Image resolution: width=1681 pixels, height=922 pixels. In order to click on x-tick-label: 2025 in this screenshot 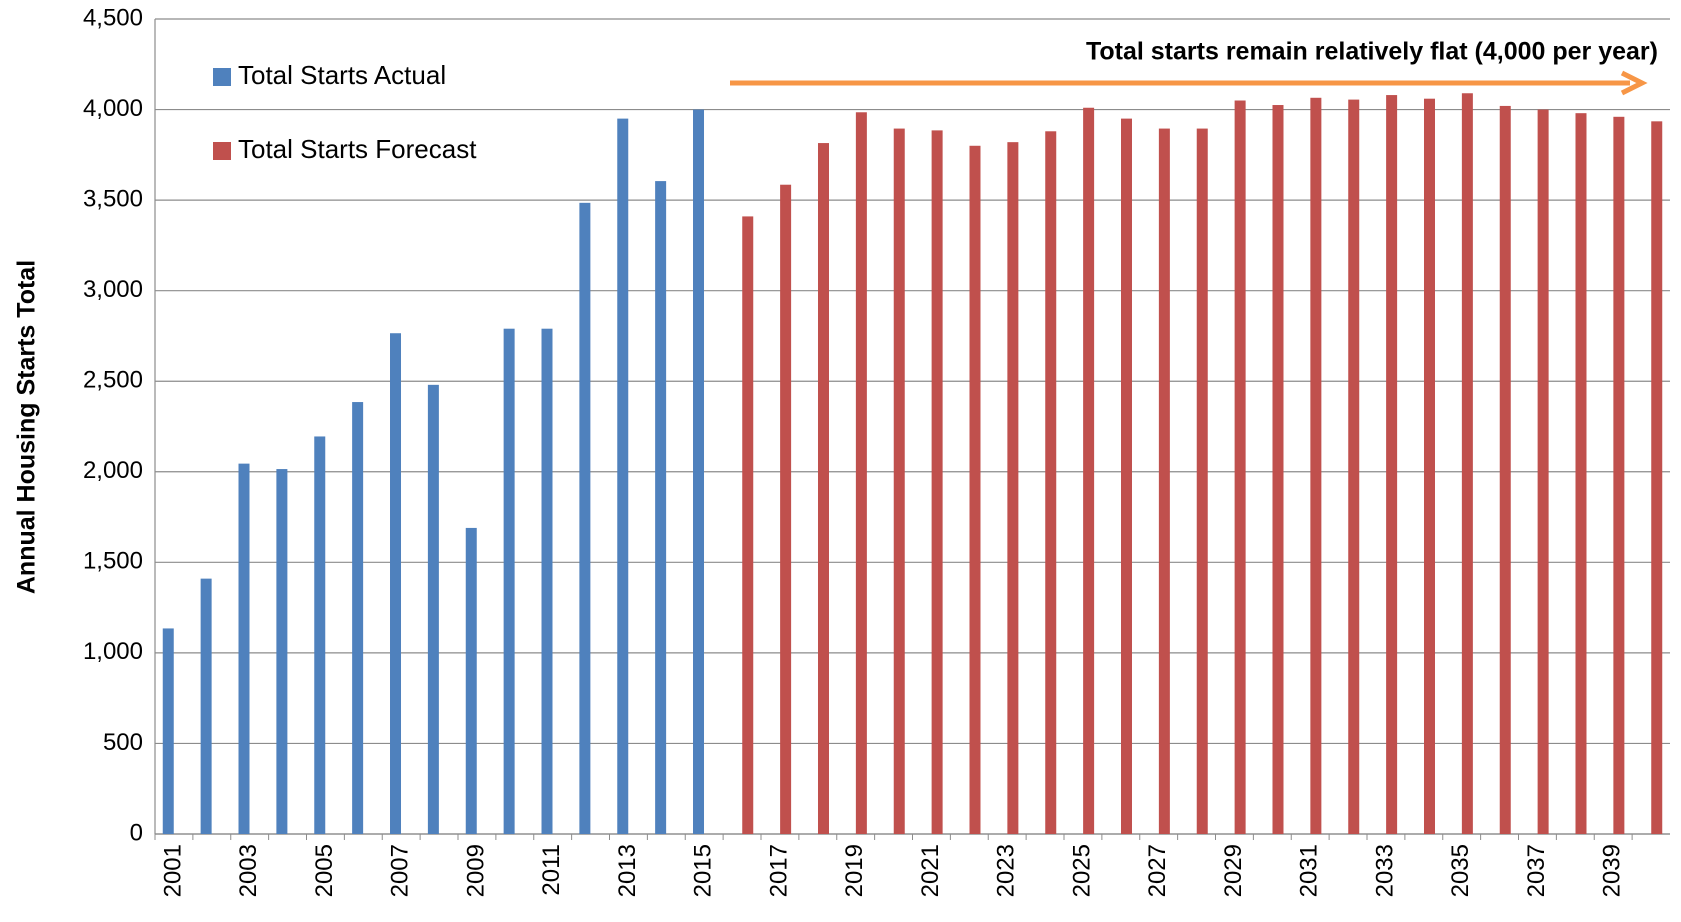, I will do `click(1081, 870)`.